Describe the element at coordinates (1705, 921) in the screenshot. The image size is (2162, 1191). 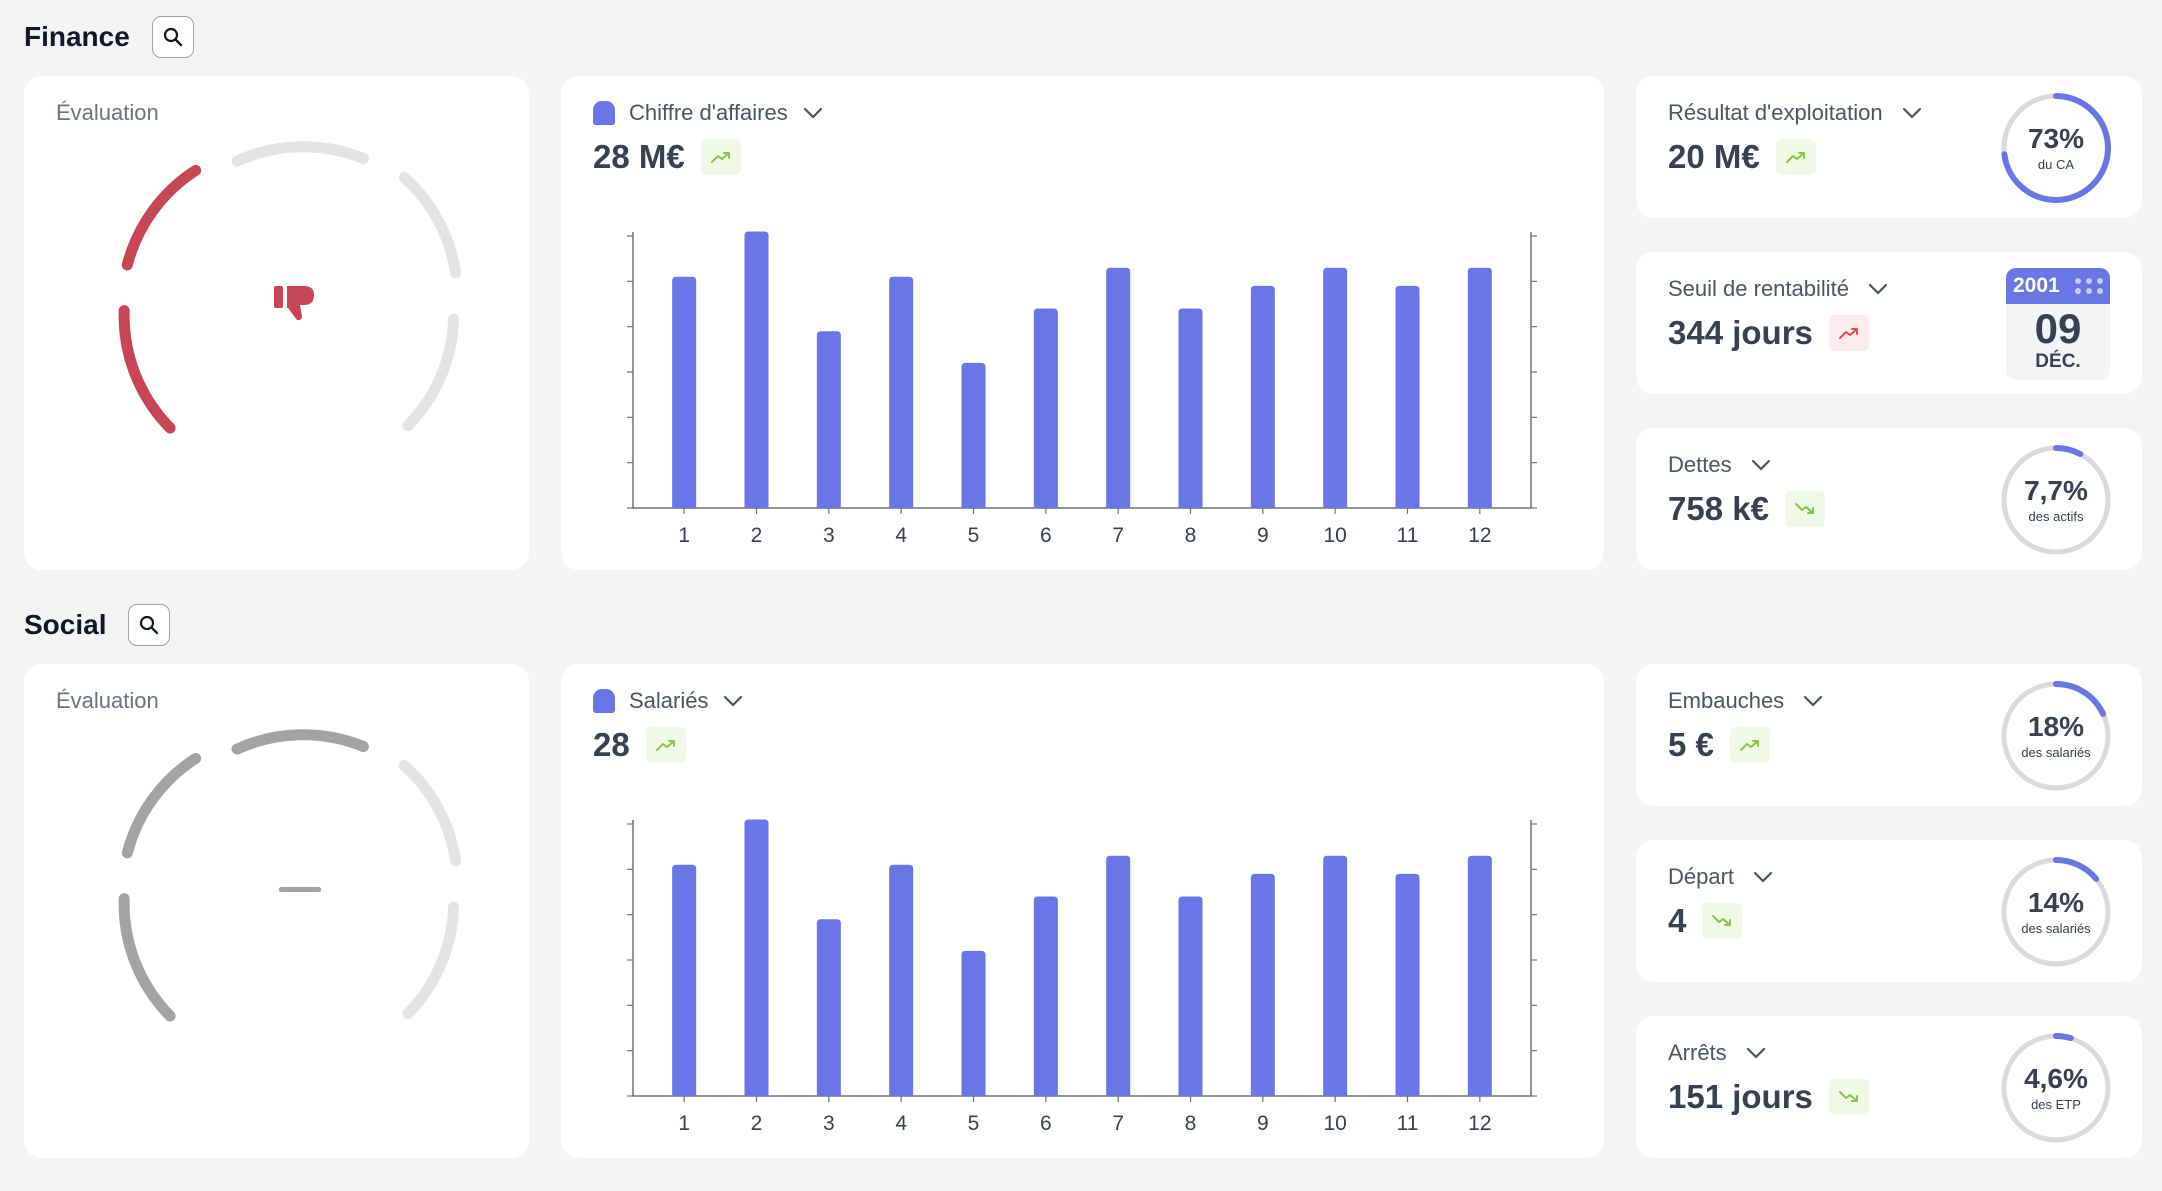
I see `kpi-value-row: 4` at that location.